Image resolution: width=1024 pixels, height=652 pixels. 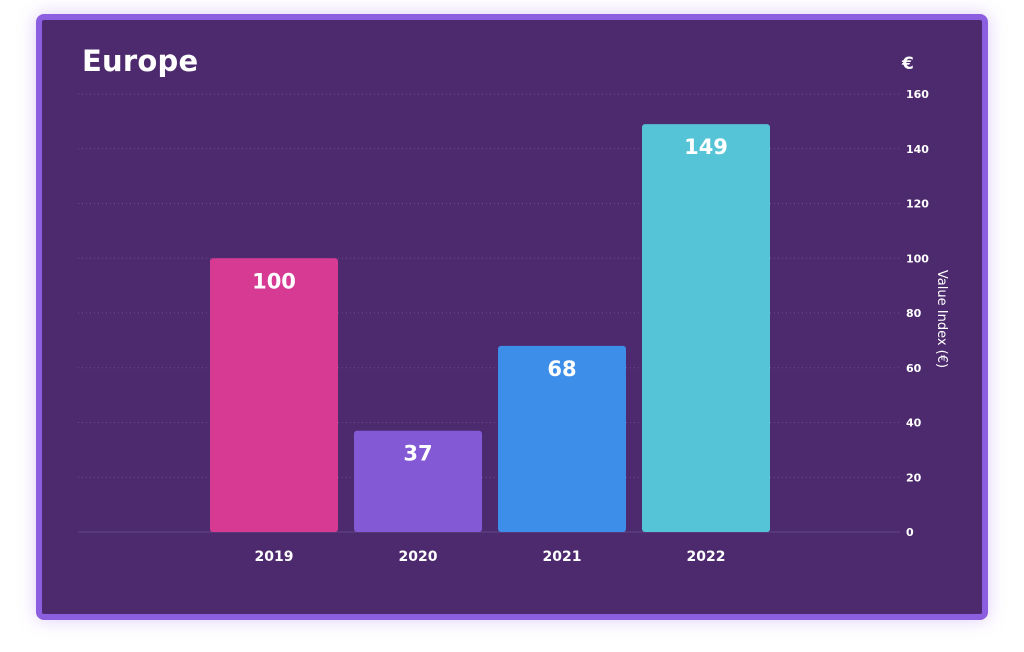 What do you see at coordinates (917, 149) in the screenshot?
I see `y-tick-label: 140` at bounding box center [917, 149].